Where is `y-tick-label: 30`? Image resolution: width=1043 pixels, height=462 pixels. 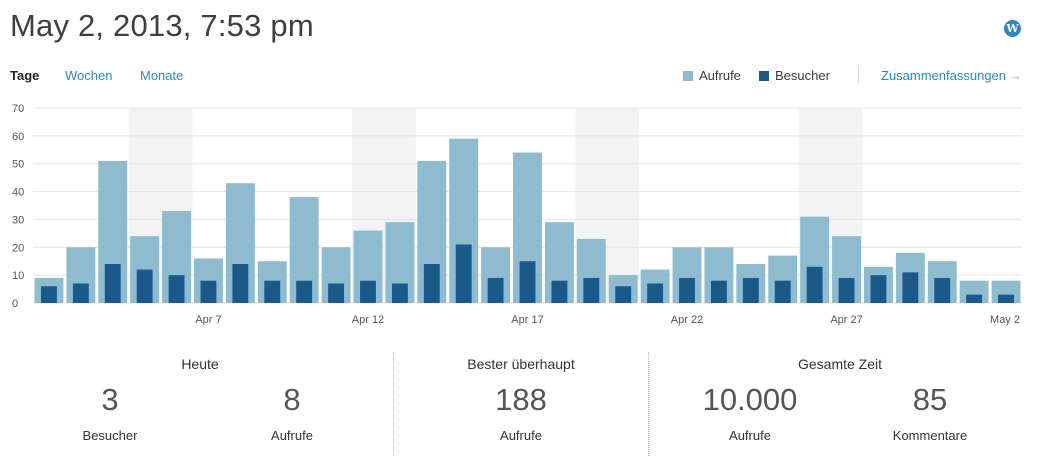
y-tick-label: 30 is located at coordinates (18, 220).